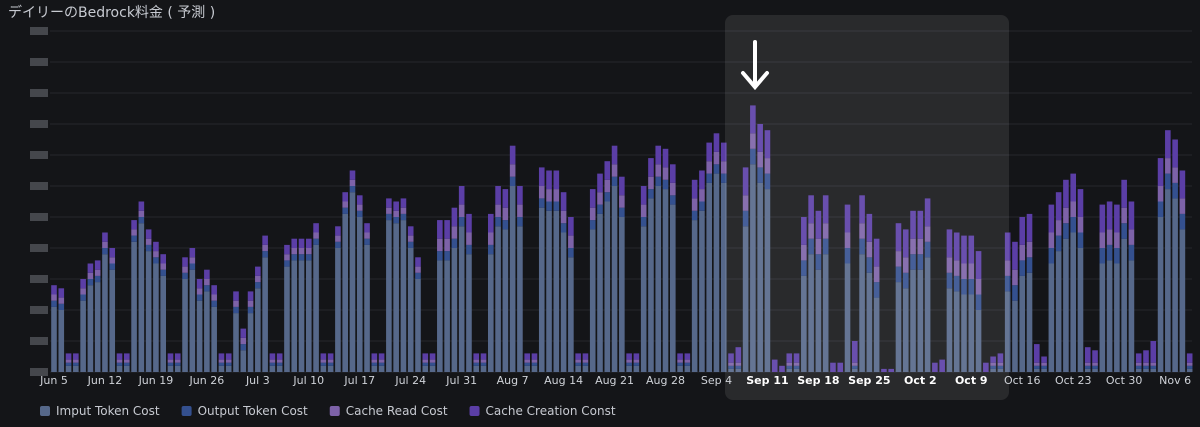 Image resolution: width=1200 pixels, height=427 pixels. I want to click on legend-label: Output Token Cost, so click(253, 411).